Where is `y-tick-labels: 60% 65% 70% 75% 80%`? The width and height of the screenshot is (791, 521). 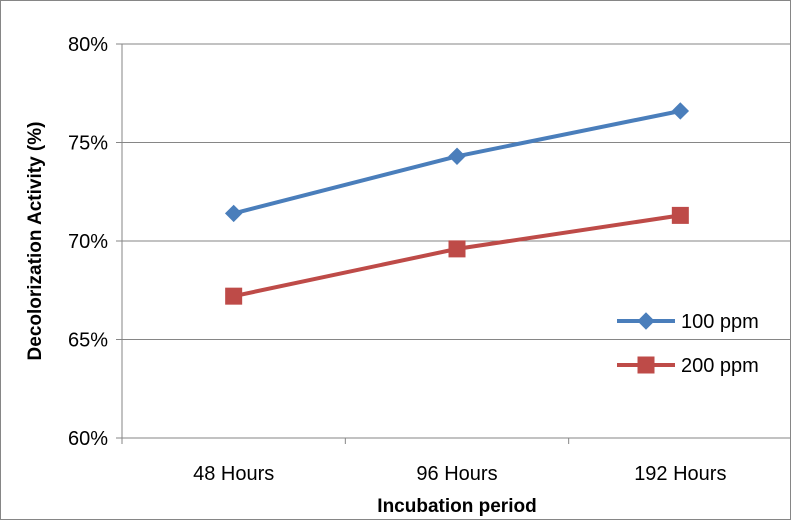
y-tick-labels: 60% 65% 70% 75% 80% is located at coordinates (88, 242).